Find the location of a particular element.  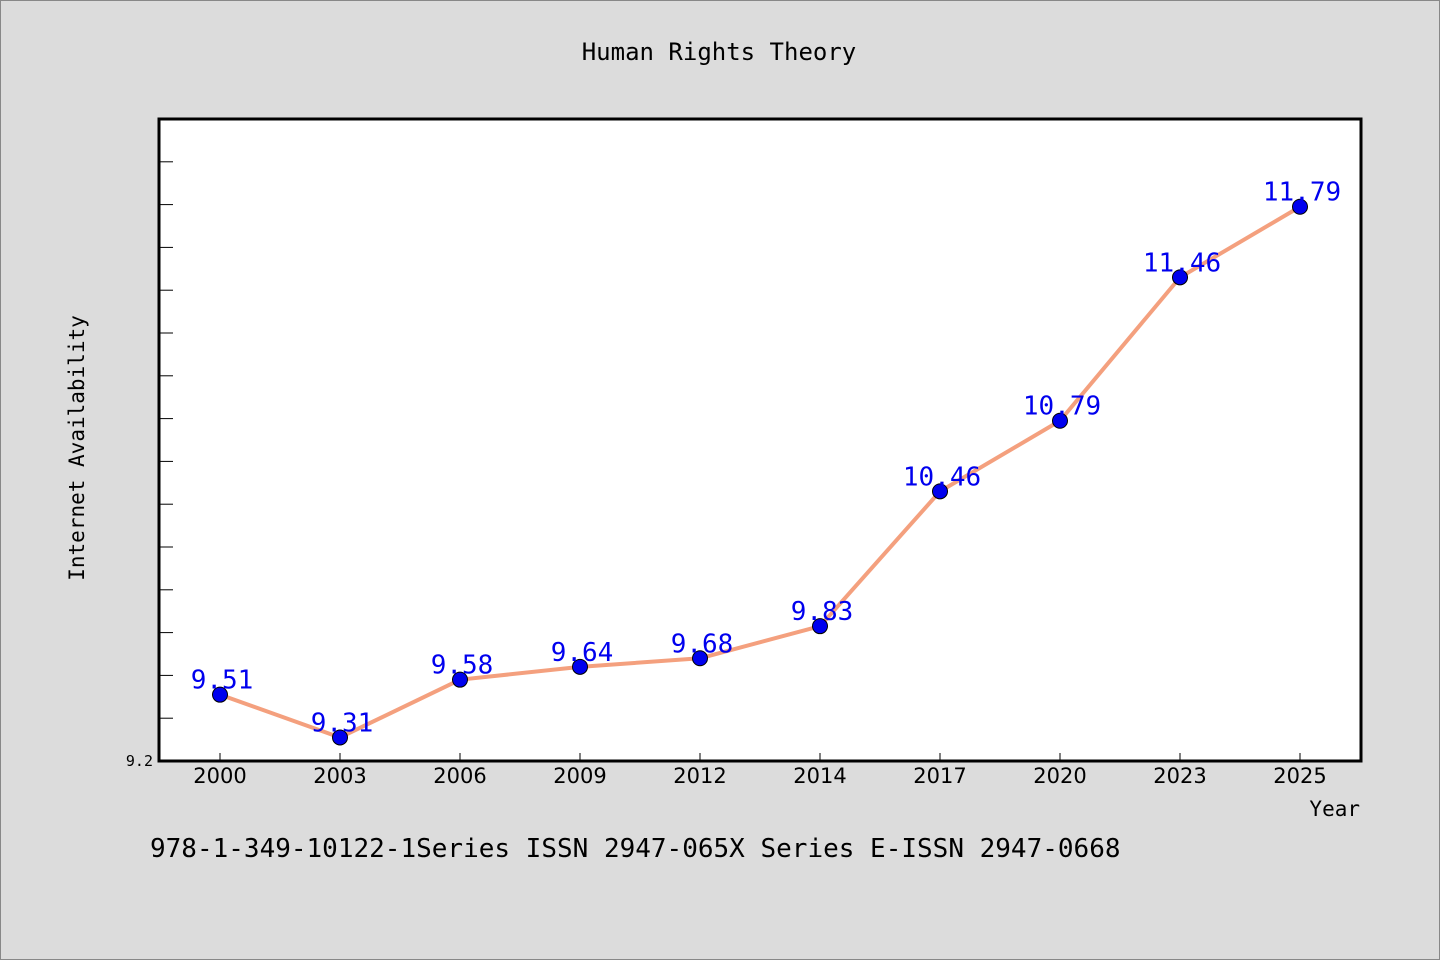

x-tick-label: 2020 is located at coordinates (1059, 776).